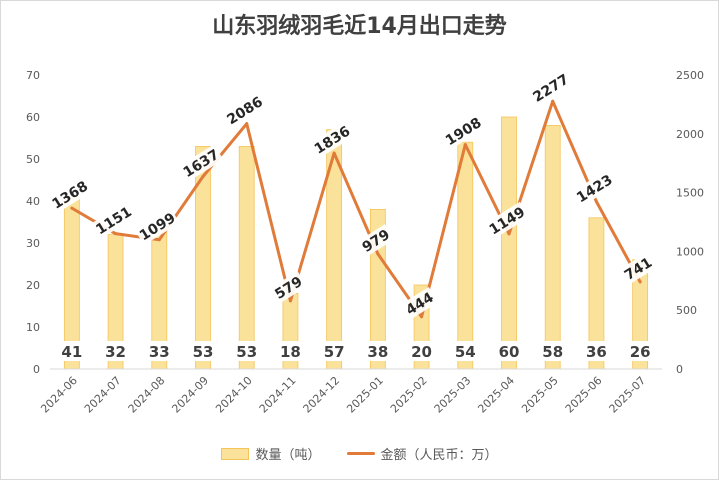 This screenshot has width=719, height=480. Describe the element at coordinates (686, 310) in the screenshot. I see `right-axis-tick-label: 500` at that location.